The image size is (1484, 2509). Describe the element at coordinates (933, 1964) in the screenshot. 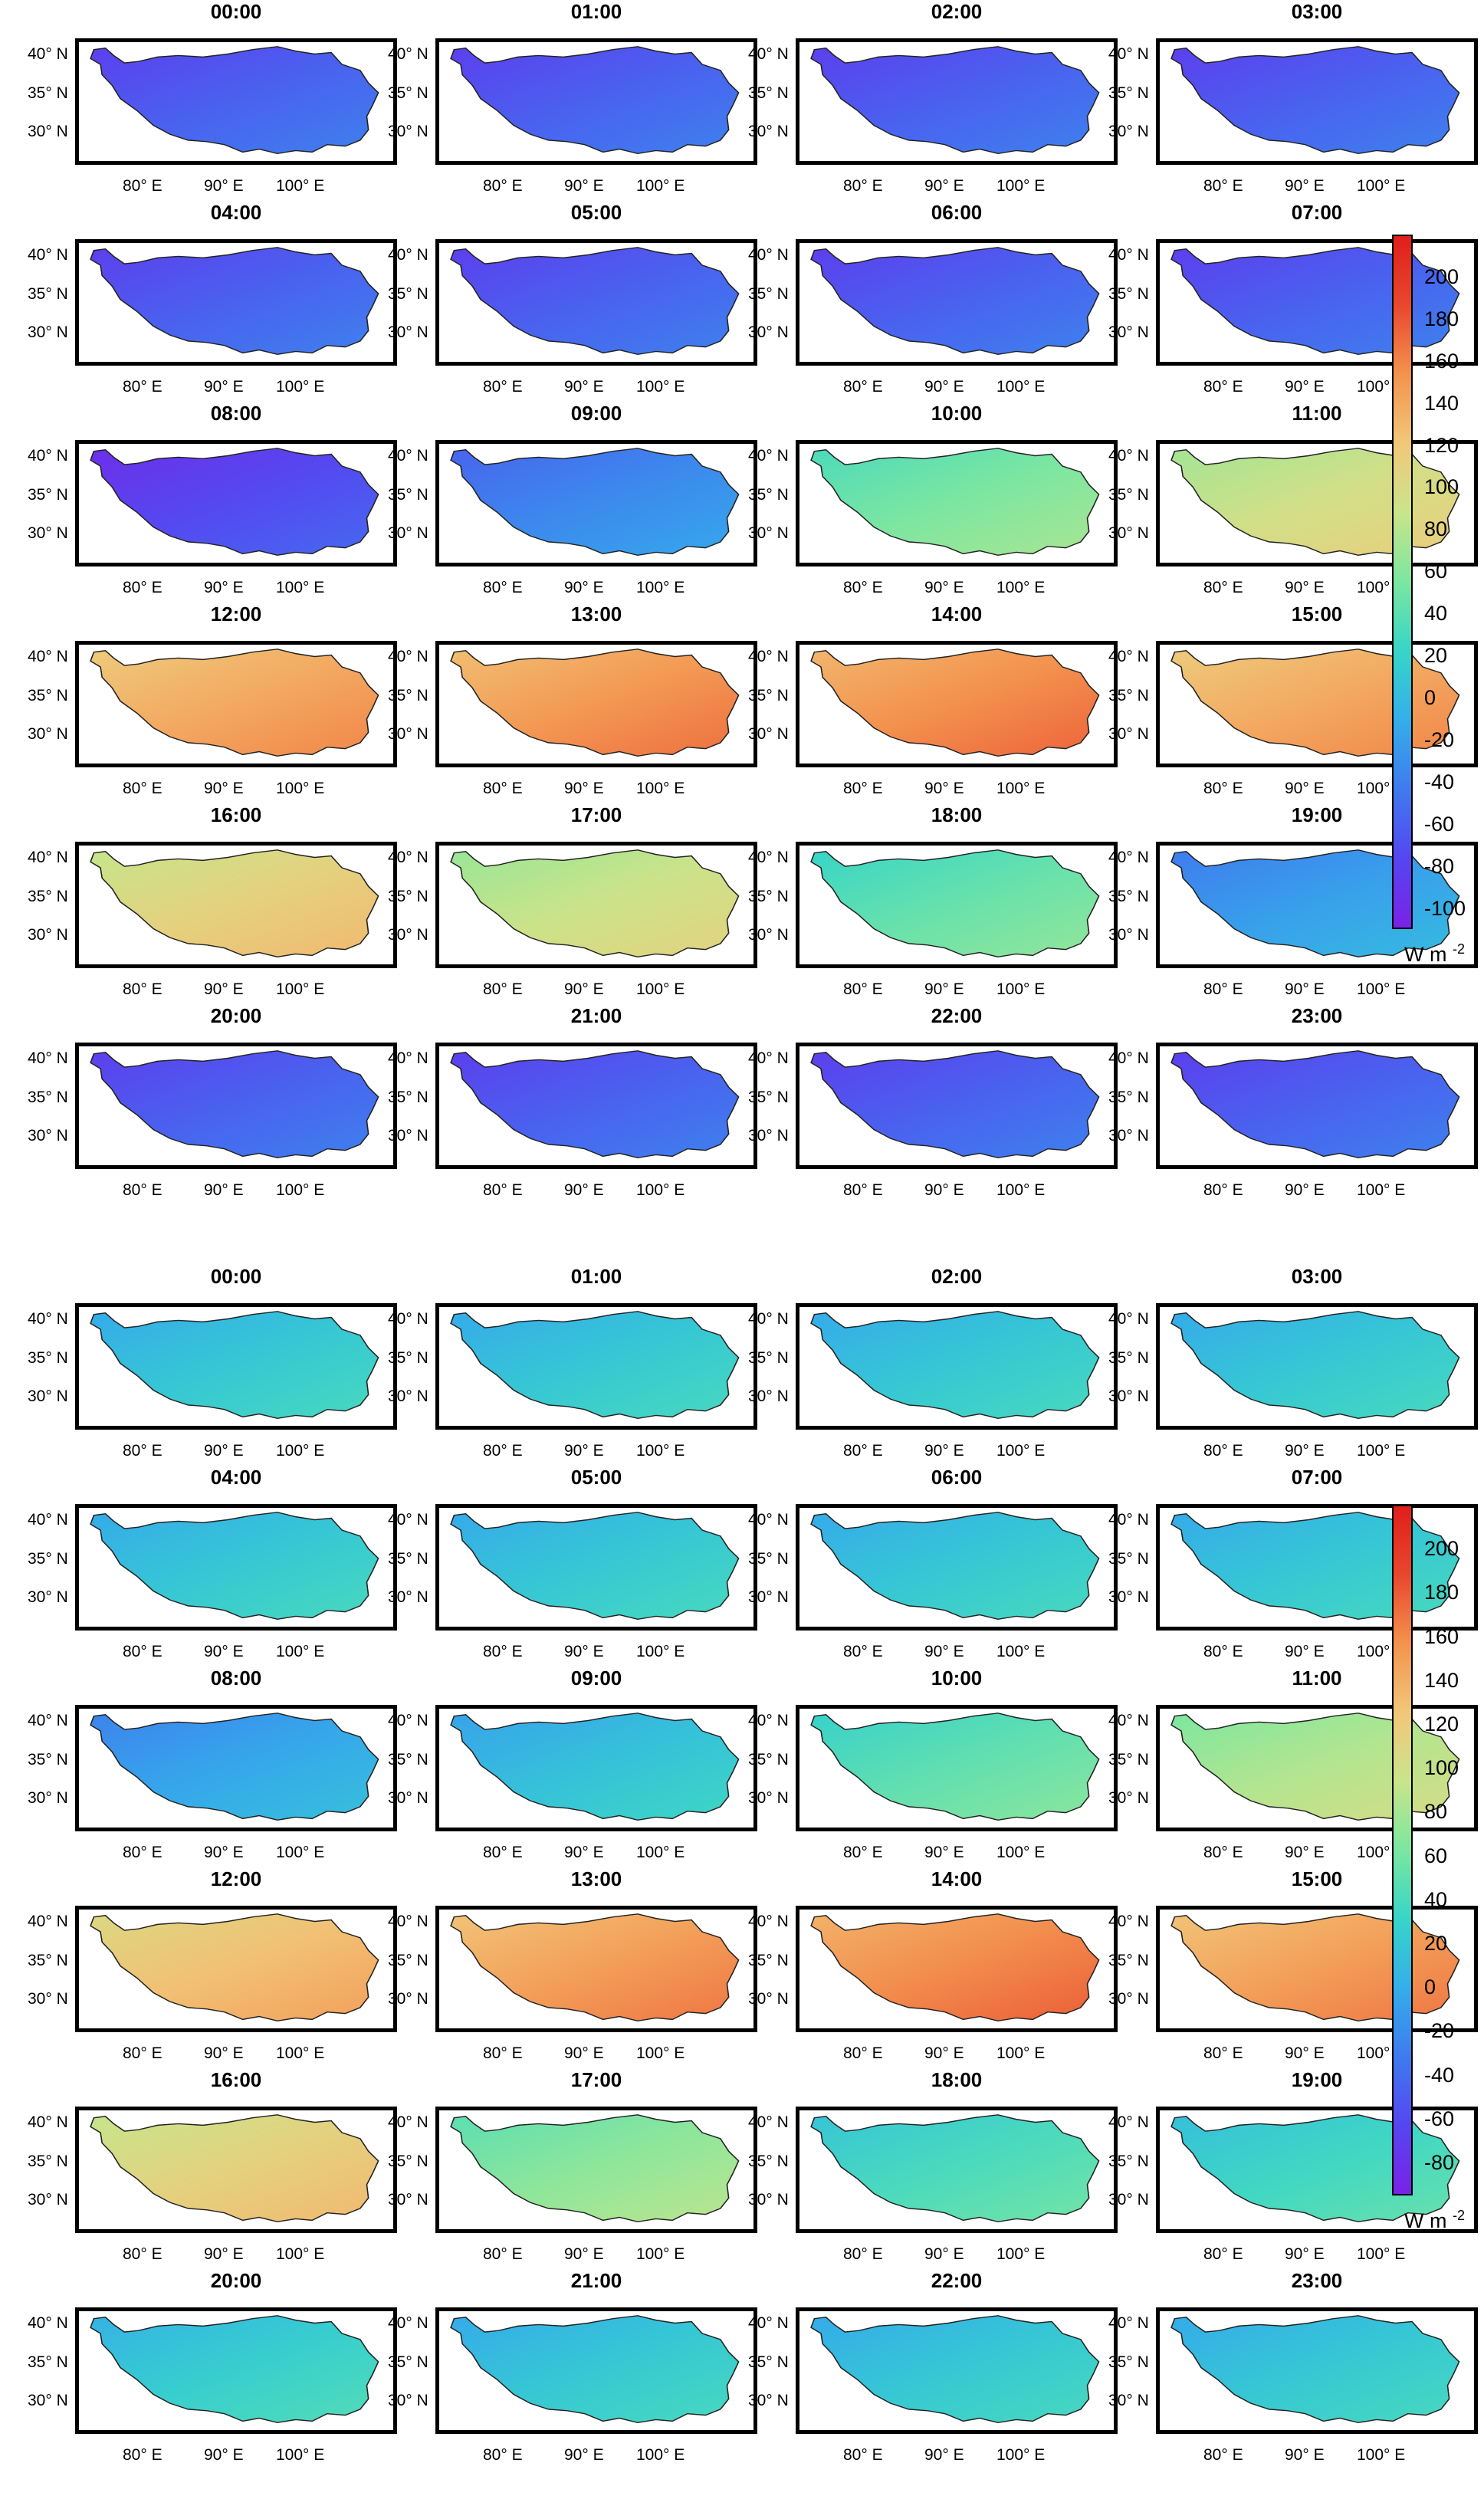

I see `map-panel: 14:00 40° N 35° N 30° N 80° E 90° E 100° E` at that location.